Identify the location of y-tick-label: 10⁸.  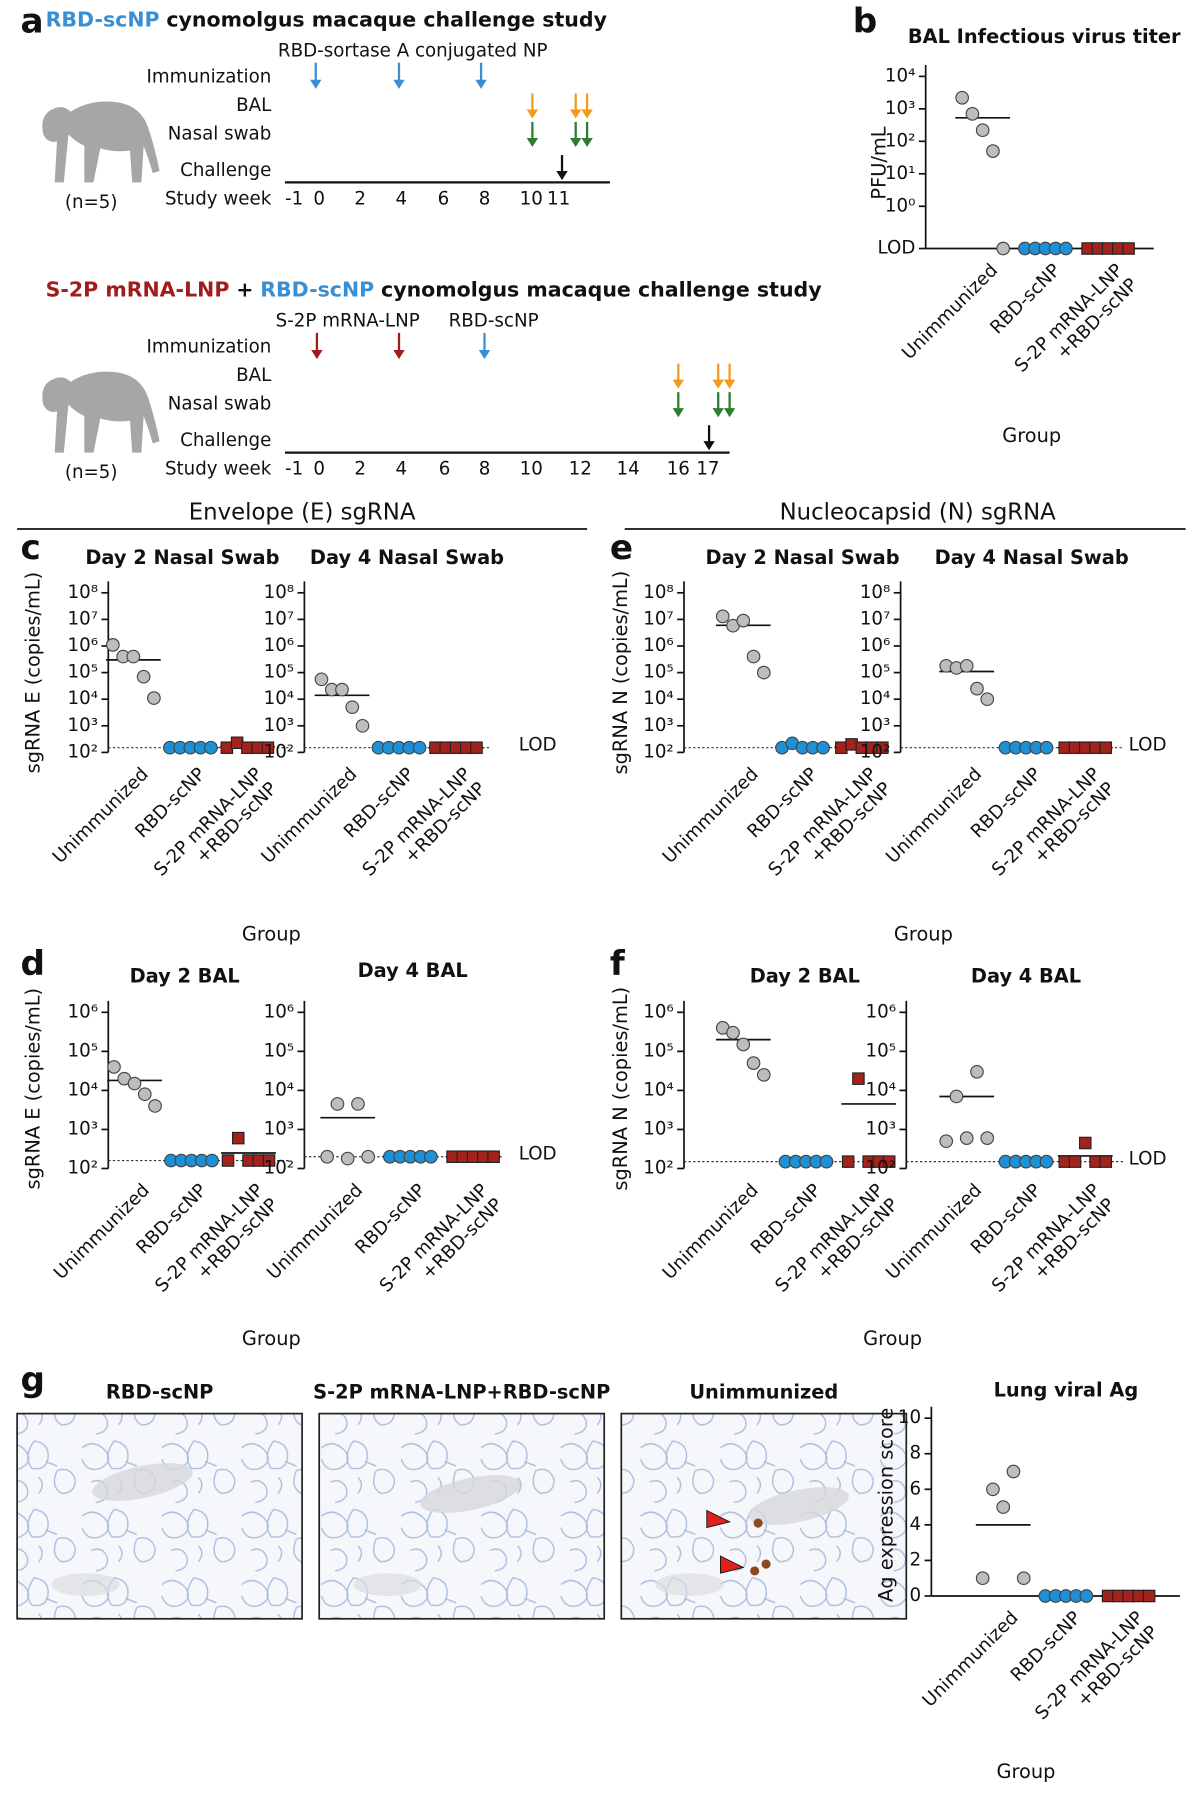
(279, 592).